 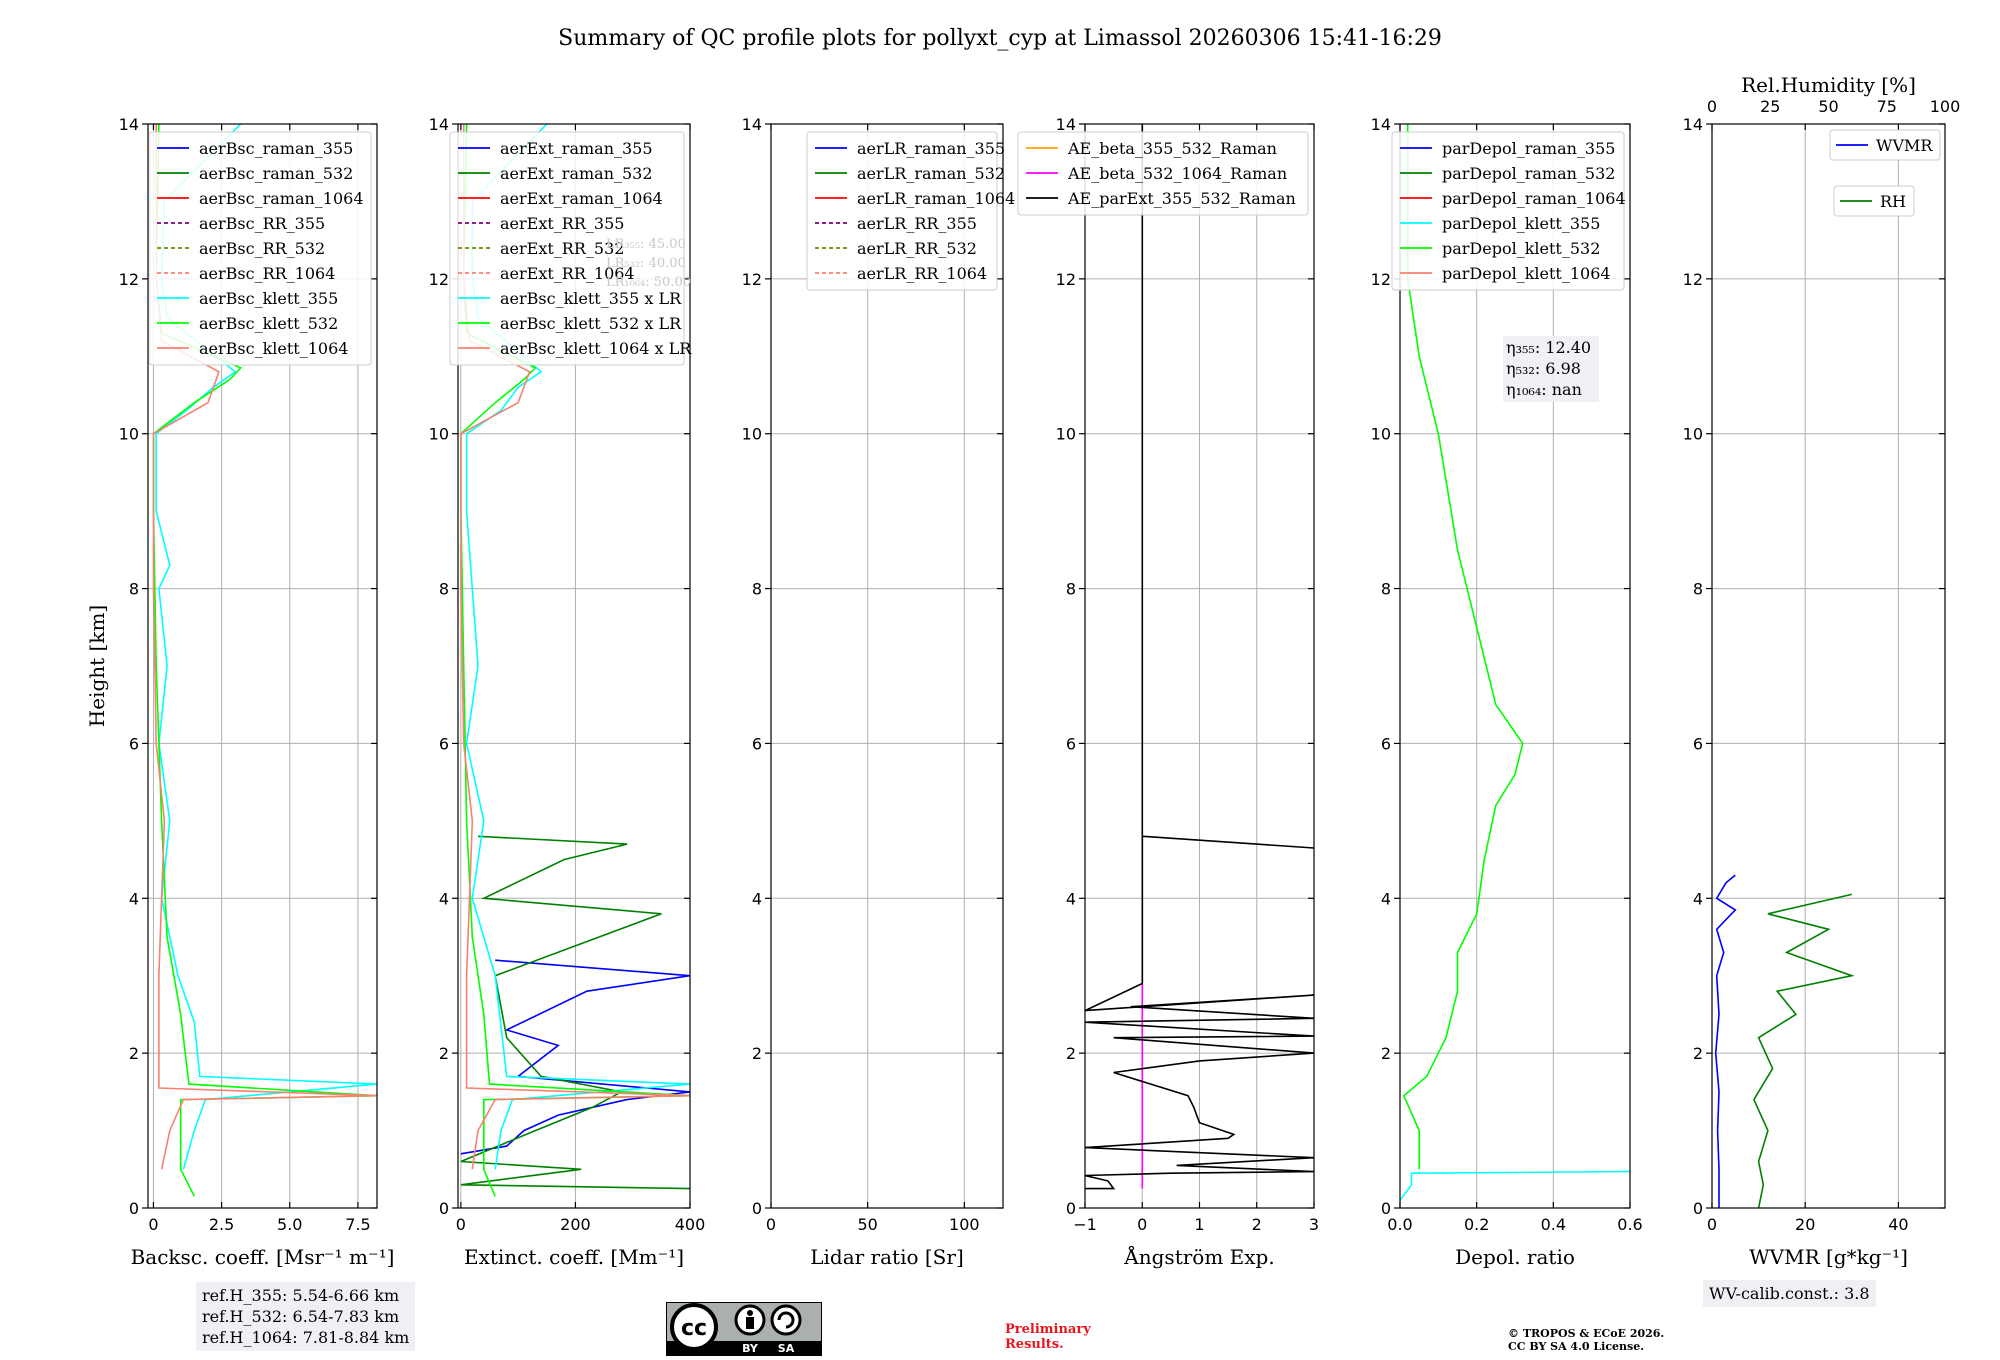 What do you see at coordinates (1904, 145) in the screenshot?
I see `legend-label: WVMR` at bounding box center [1904, 145].